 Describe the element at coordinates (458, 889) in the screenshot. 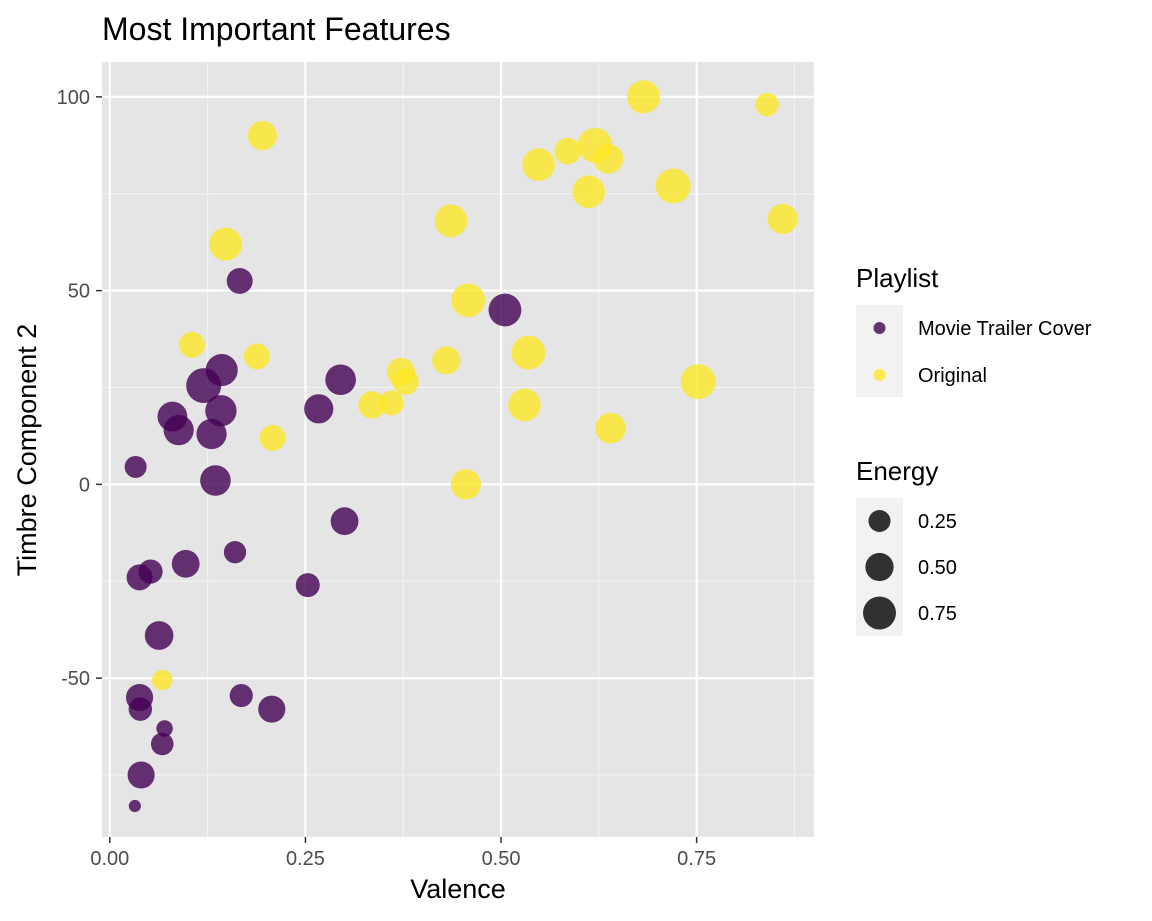

I see `x-axis-title: Valence` at that location.